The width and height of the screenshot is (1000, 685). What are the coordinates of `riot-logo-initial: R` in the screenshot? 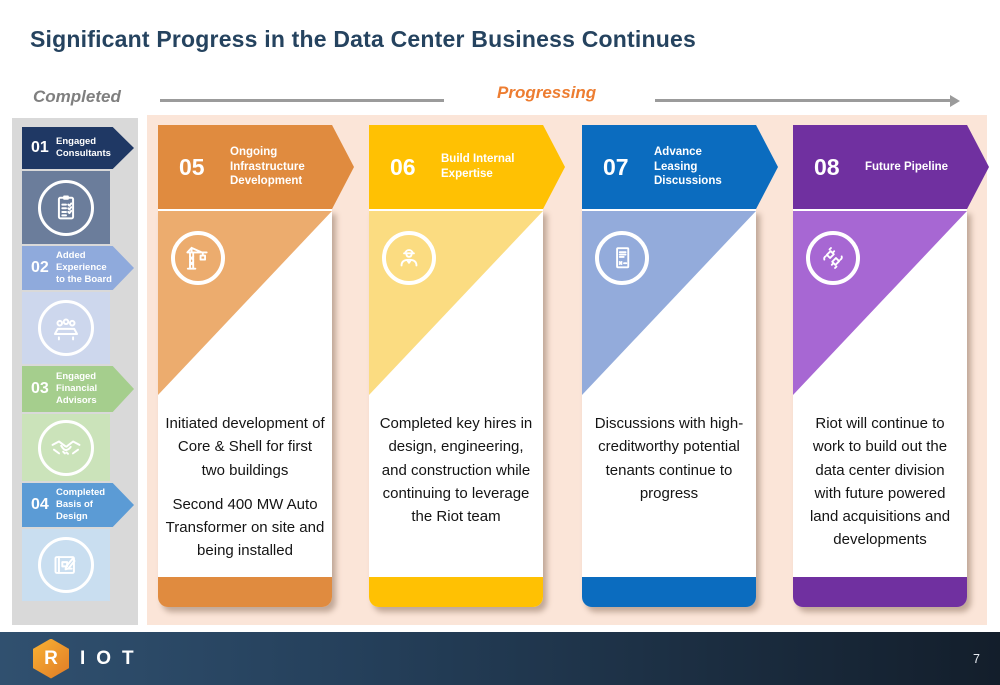 It's located at (51, 658).